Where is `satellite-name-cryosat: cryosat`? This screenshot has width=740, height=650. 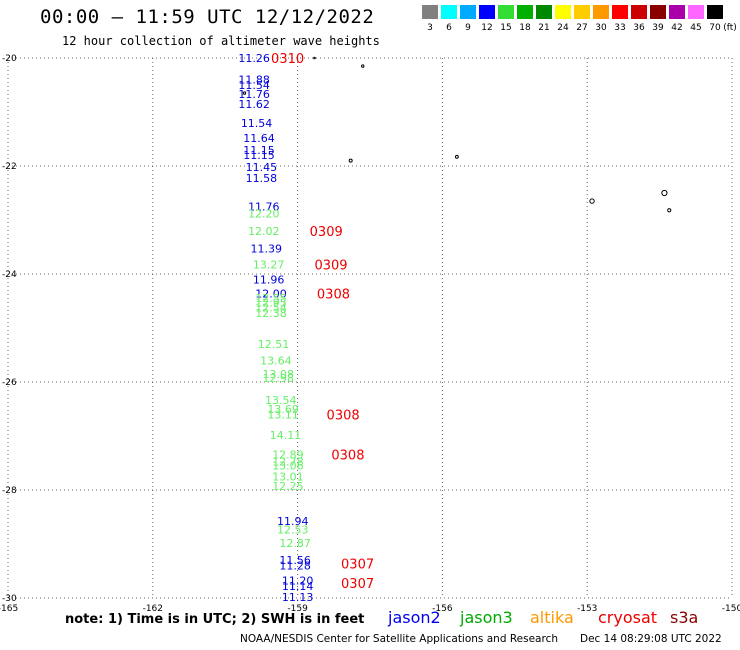
satellite-name-cryosat: cryosat is located at coordinates (628, 617).